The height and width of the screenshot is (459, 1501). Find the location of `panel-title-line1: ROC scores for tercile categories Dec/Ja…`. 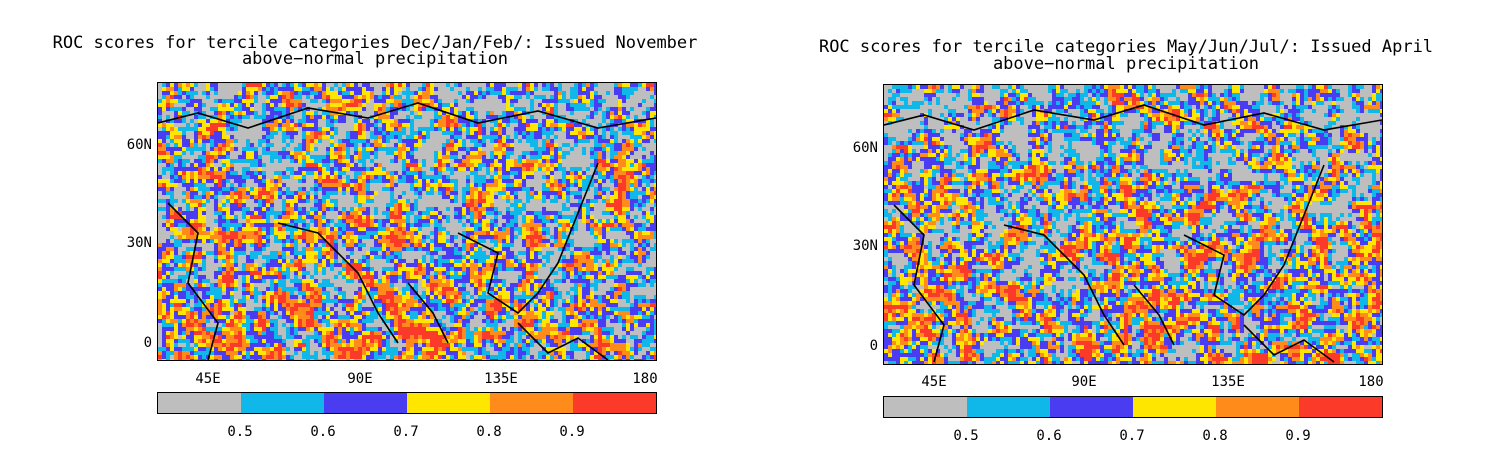

panel-title-line1: ROC scores for tercile categories Dec/Ja… is located at coordinates (375, 43).